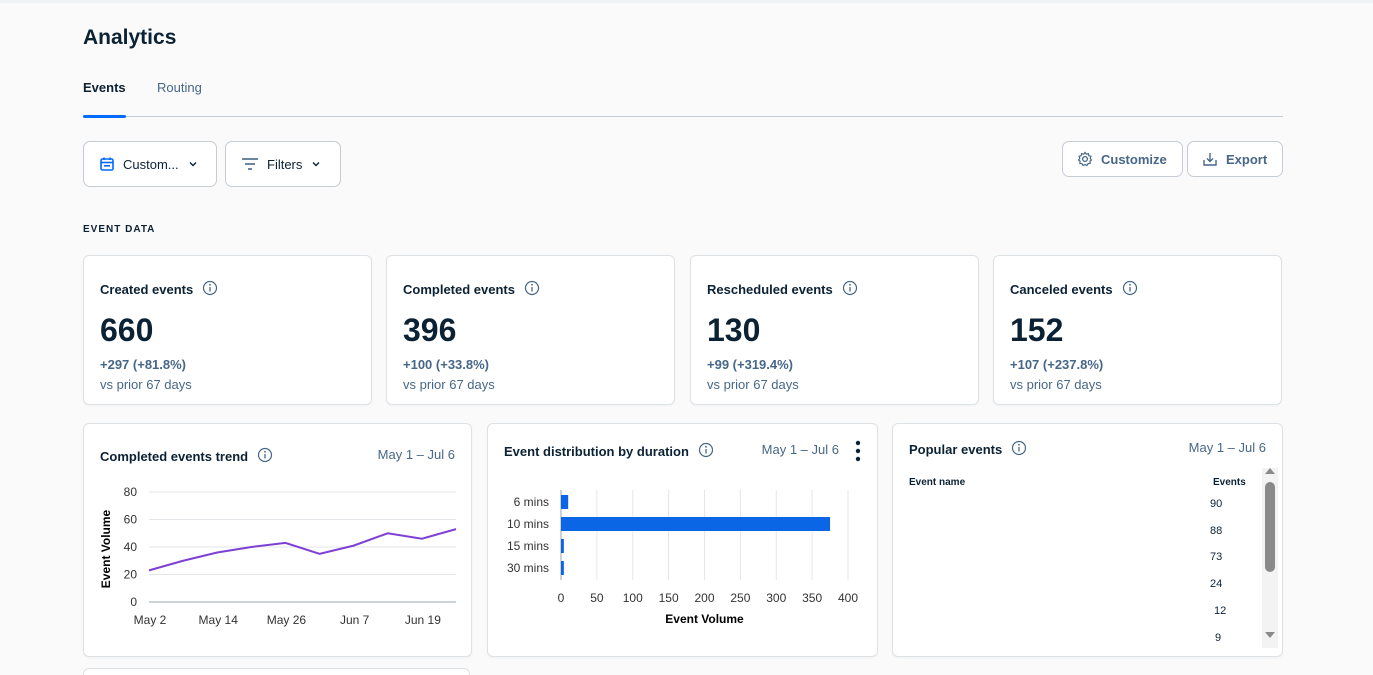 Image resolution: width=1373 pixels, height=675 pixels. What do you see at coordinates (683, 98) in the screenshot?
I see `tab-bar: Events Routing` at bounding box center [683, 98].